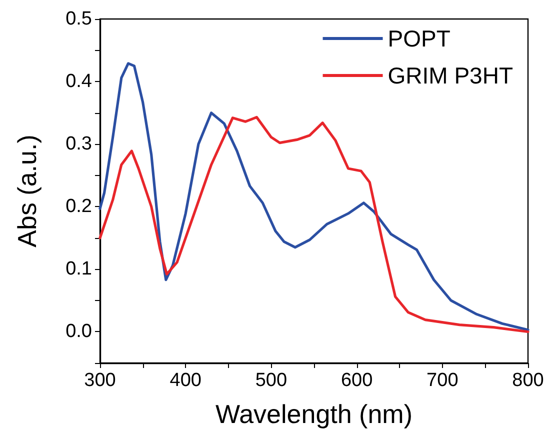  I want to click on y-tick-label: 0.4, so click(79, 81).